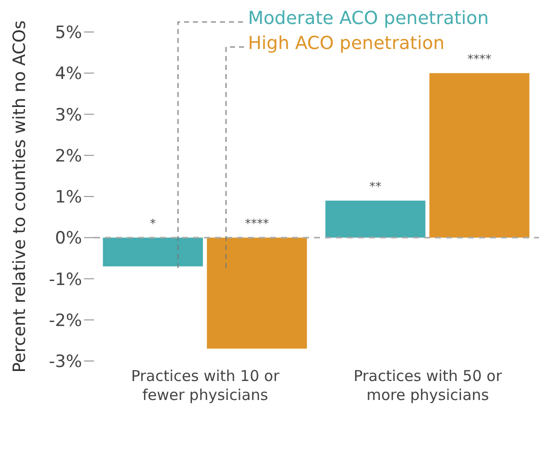 This screenshot has width=539, height=449. I want to click on data-label: *, so click(153, 223).